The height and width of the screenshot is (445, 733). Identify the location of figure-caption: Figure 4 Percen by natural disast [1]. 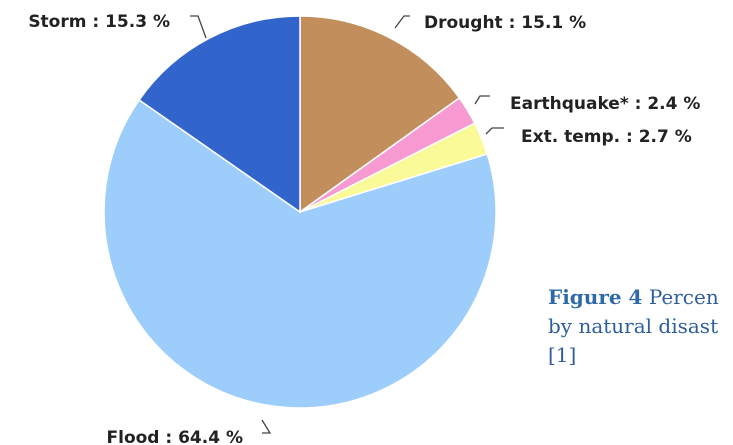
(633, 326).